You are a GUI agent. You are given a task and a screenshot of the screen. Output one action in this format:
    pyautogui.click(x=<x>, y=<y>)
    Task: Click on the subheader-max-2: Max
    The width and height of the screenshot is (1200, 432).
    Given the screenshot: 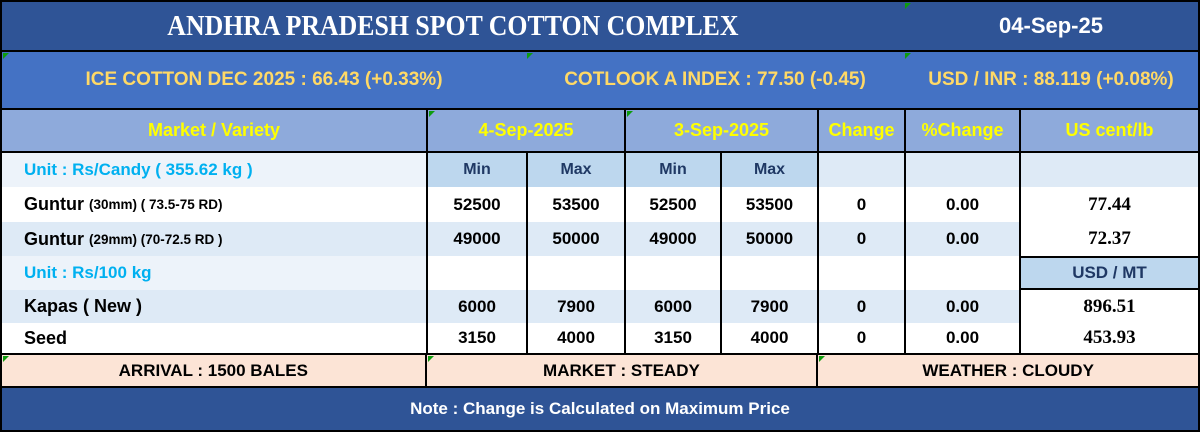 What is the action you would take?
    pyautogui.click(x=768, y=170)
    